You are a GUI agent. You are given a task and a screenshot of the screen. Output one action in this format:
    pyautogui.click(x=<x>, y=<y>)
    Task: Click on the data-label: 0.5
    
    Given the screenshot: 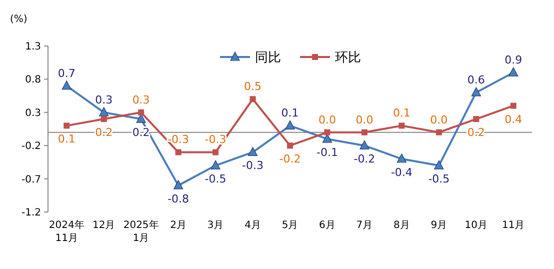 What is the action you would take?
    pyautogui.click(x=253, y=87)
    